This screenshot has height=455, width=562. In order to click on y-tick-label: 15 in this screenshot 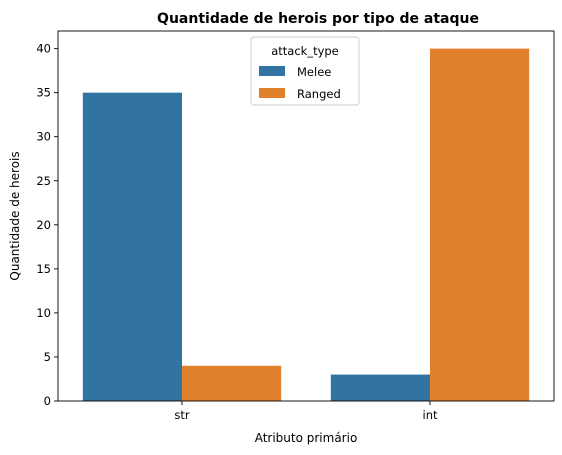, I will do `click(43, 269)`.